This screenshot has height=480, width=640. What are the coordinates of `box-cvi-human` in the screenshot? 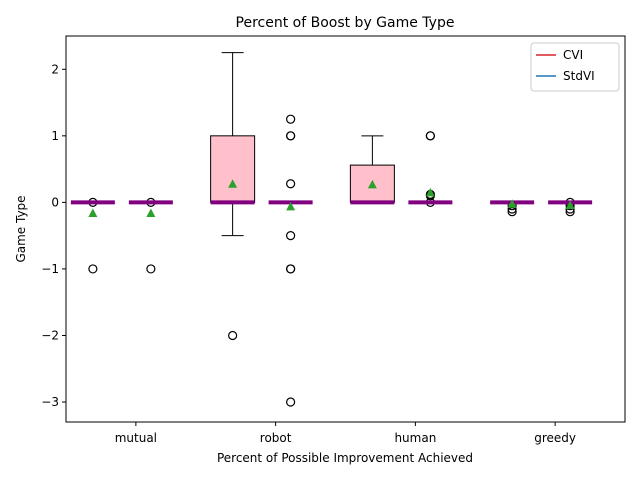 It's located at (372, 170).